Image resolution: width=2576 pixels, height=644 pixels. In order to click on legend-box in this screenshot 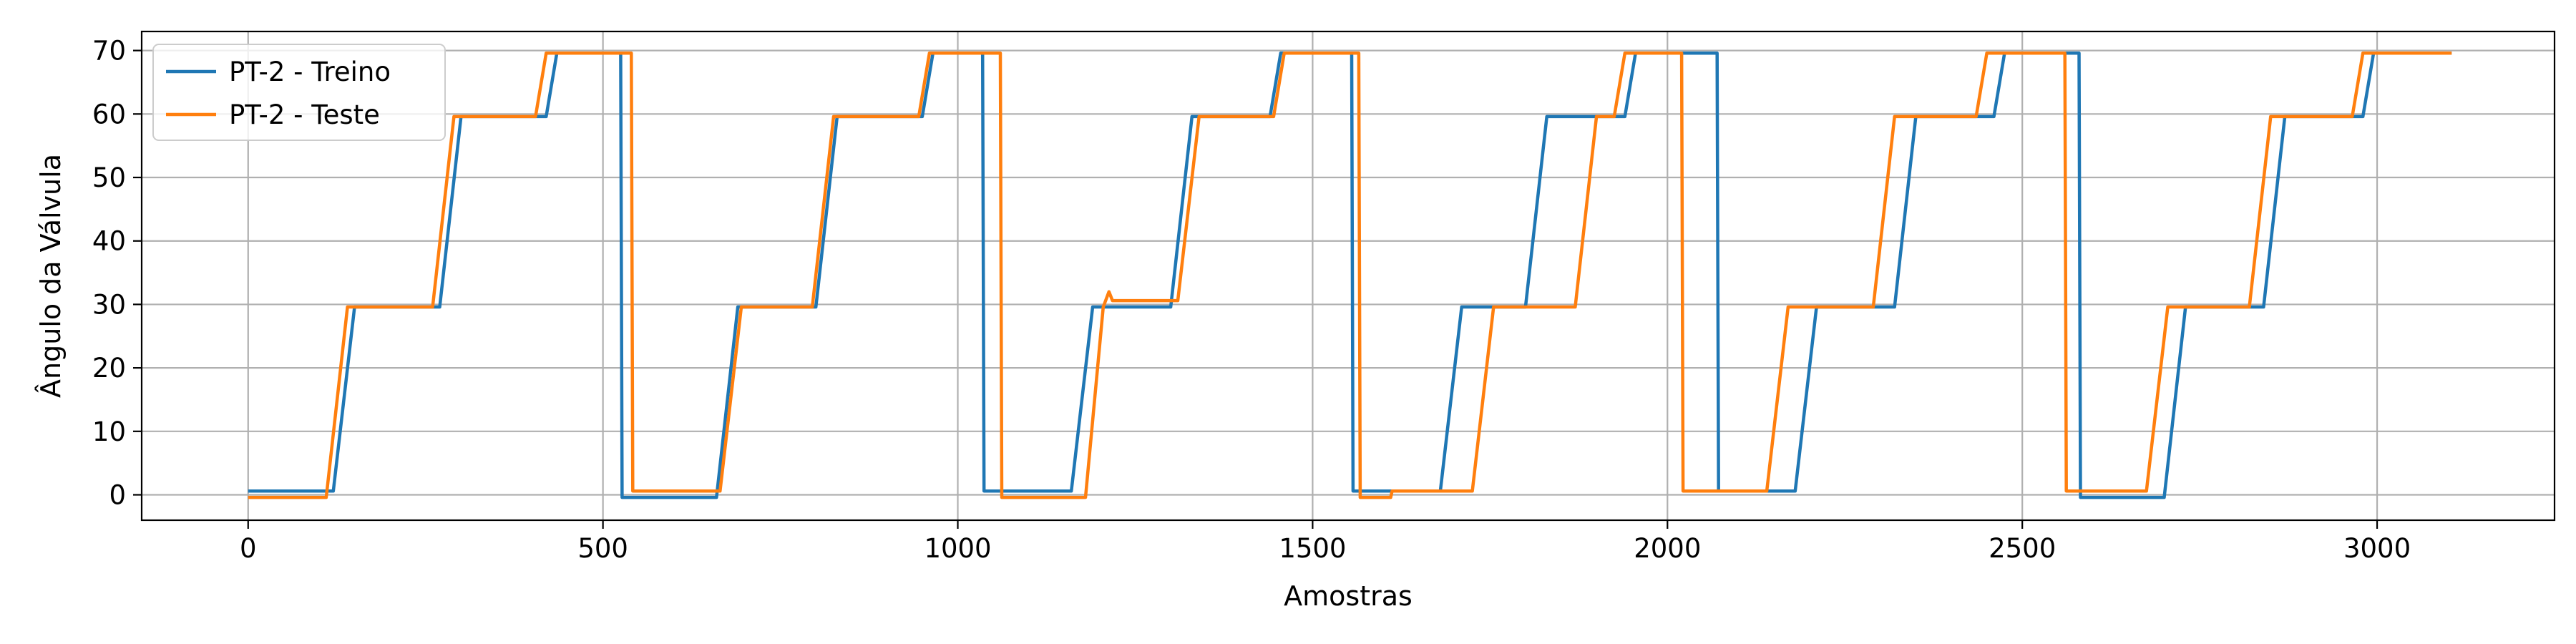, I will do `click(299, 92)`.